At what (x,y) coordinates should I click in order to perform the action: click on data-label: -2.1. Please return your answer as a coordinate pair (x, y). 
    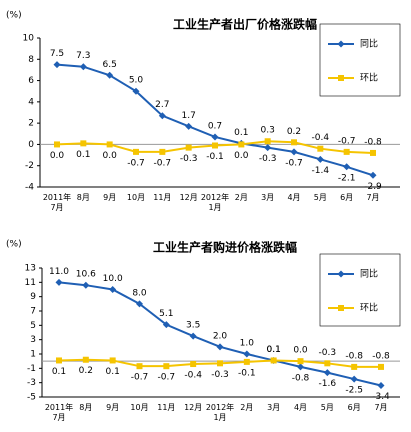
    Looking at the image, I should click on (347, 178).